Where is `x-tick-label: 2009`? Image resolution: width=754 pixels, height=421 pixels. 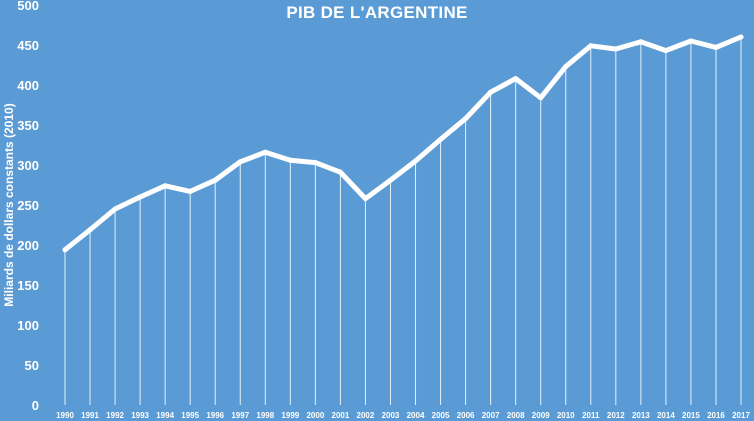
x-tick-label: 2009 is located at coordinates (541, 415).